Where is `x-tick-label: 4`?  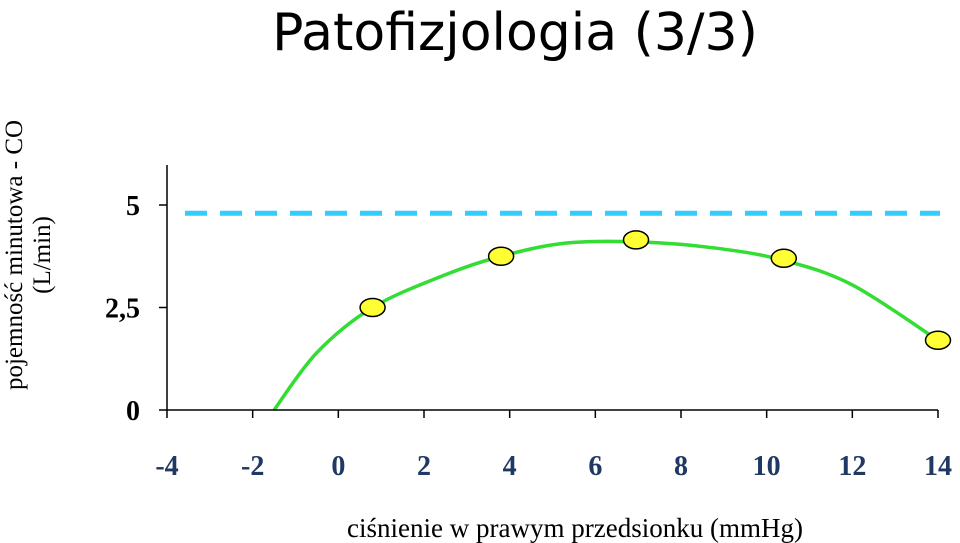
x-tick-label: 4 is located at coordinates (510, 466).